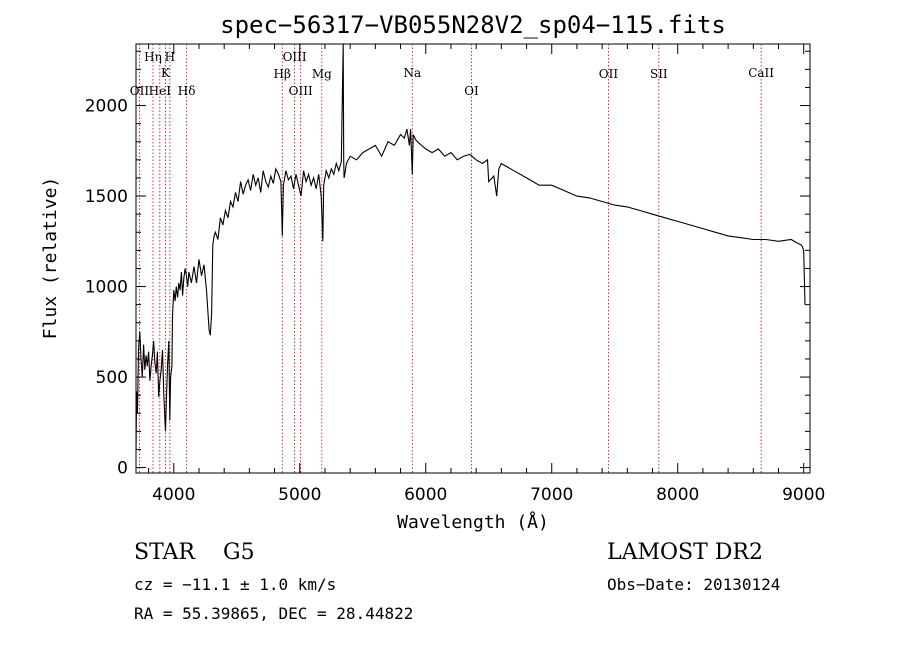 Image resolution: width=900 pixels, height=649 pixels. I want to click on spectral-line-label: Hβ, so click(282, 74).